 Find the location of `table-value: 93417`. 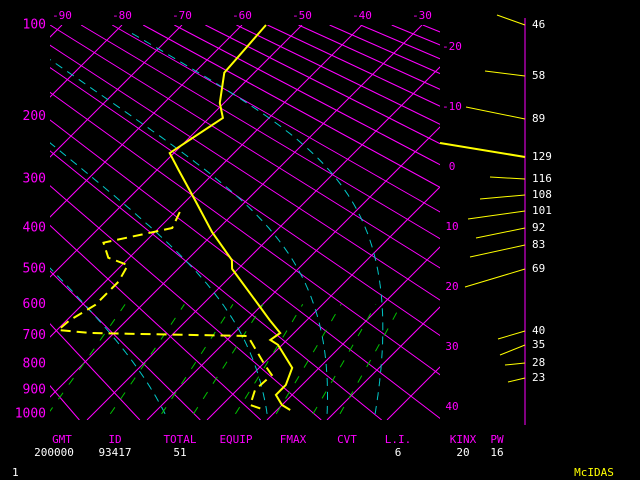

table-value: 93417 is located at coordinates (114, 452).